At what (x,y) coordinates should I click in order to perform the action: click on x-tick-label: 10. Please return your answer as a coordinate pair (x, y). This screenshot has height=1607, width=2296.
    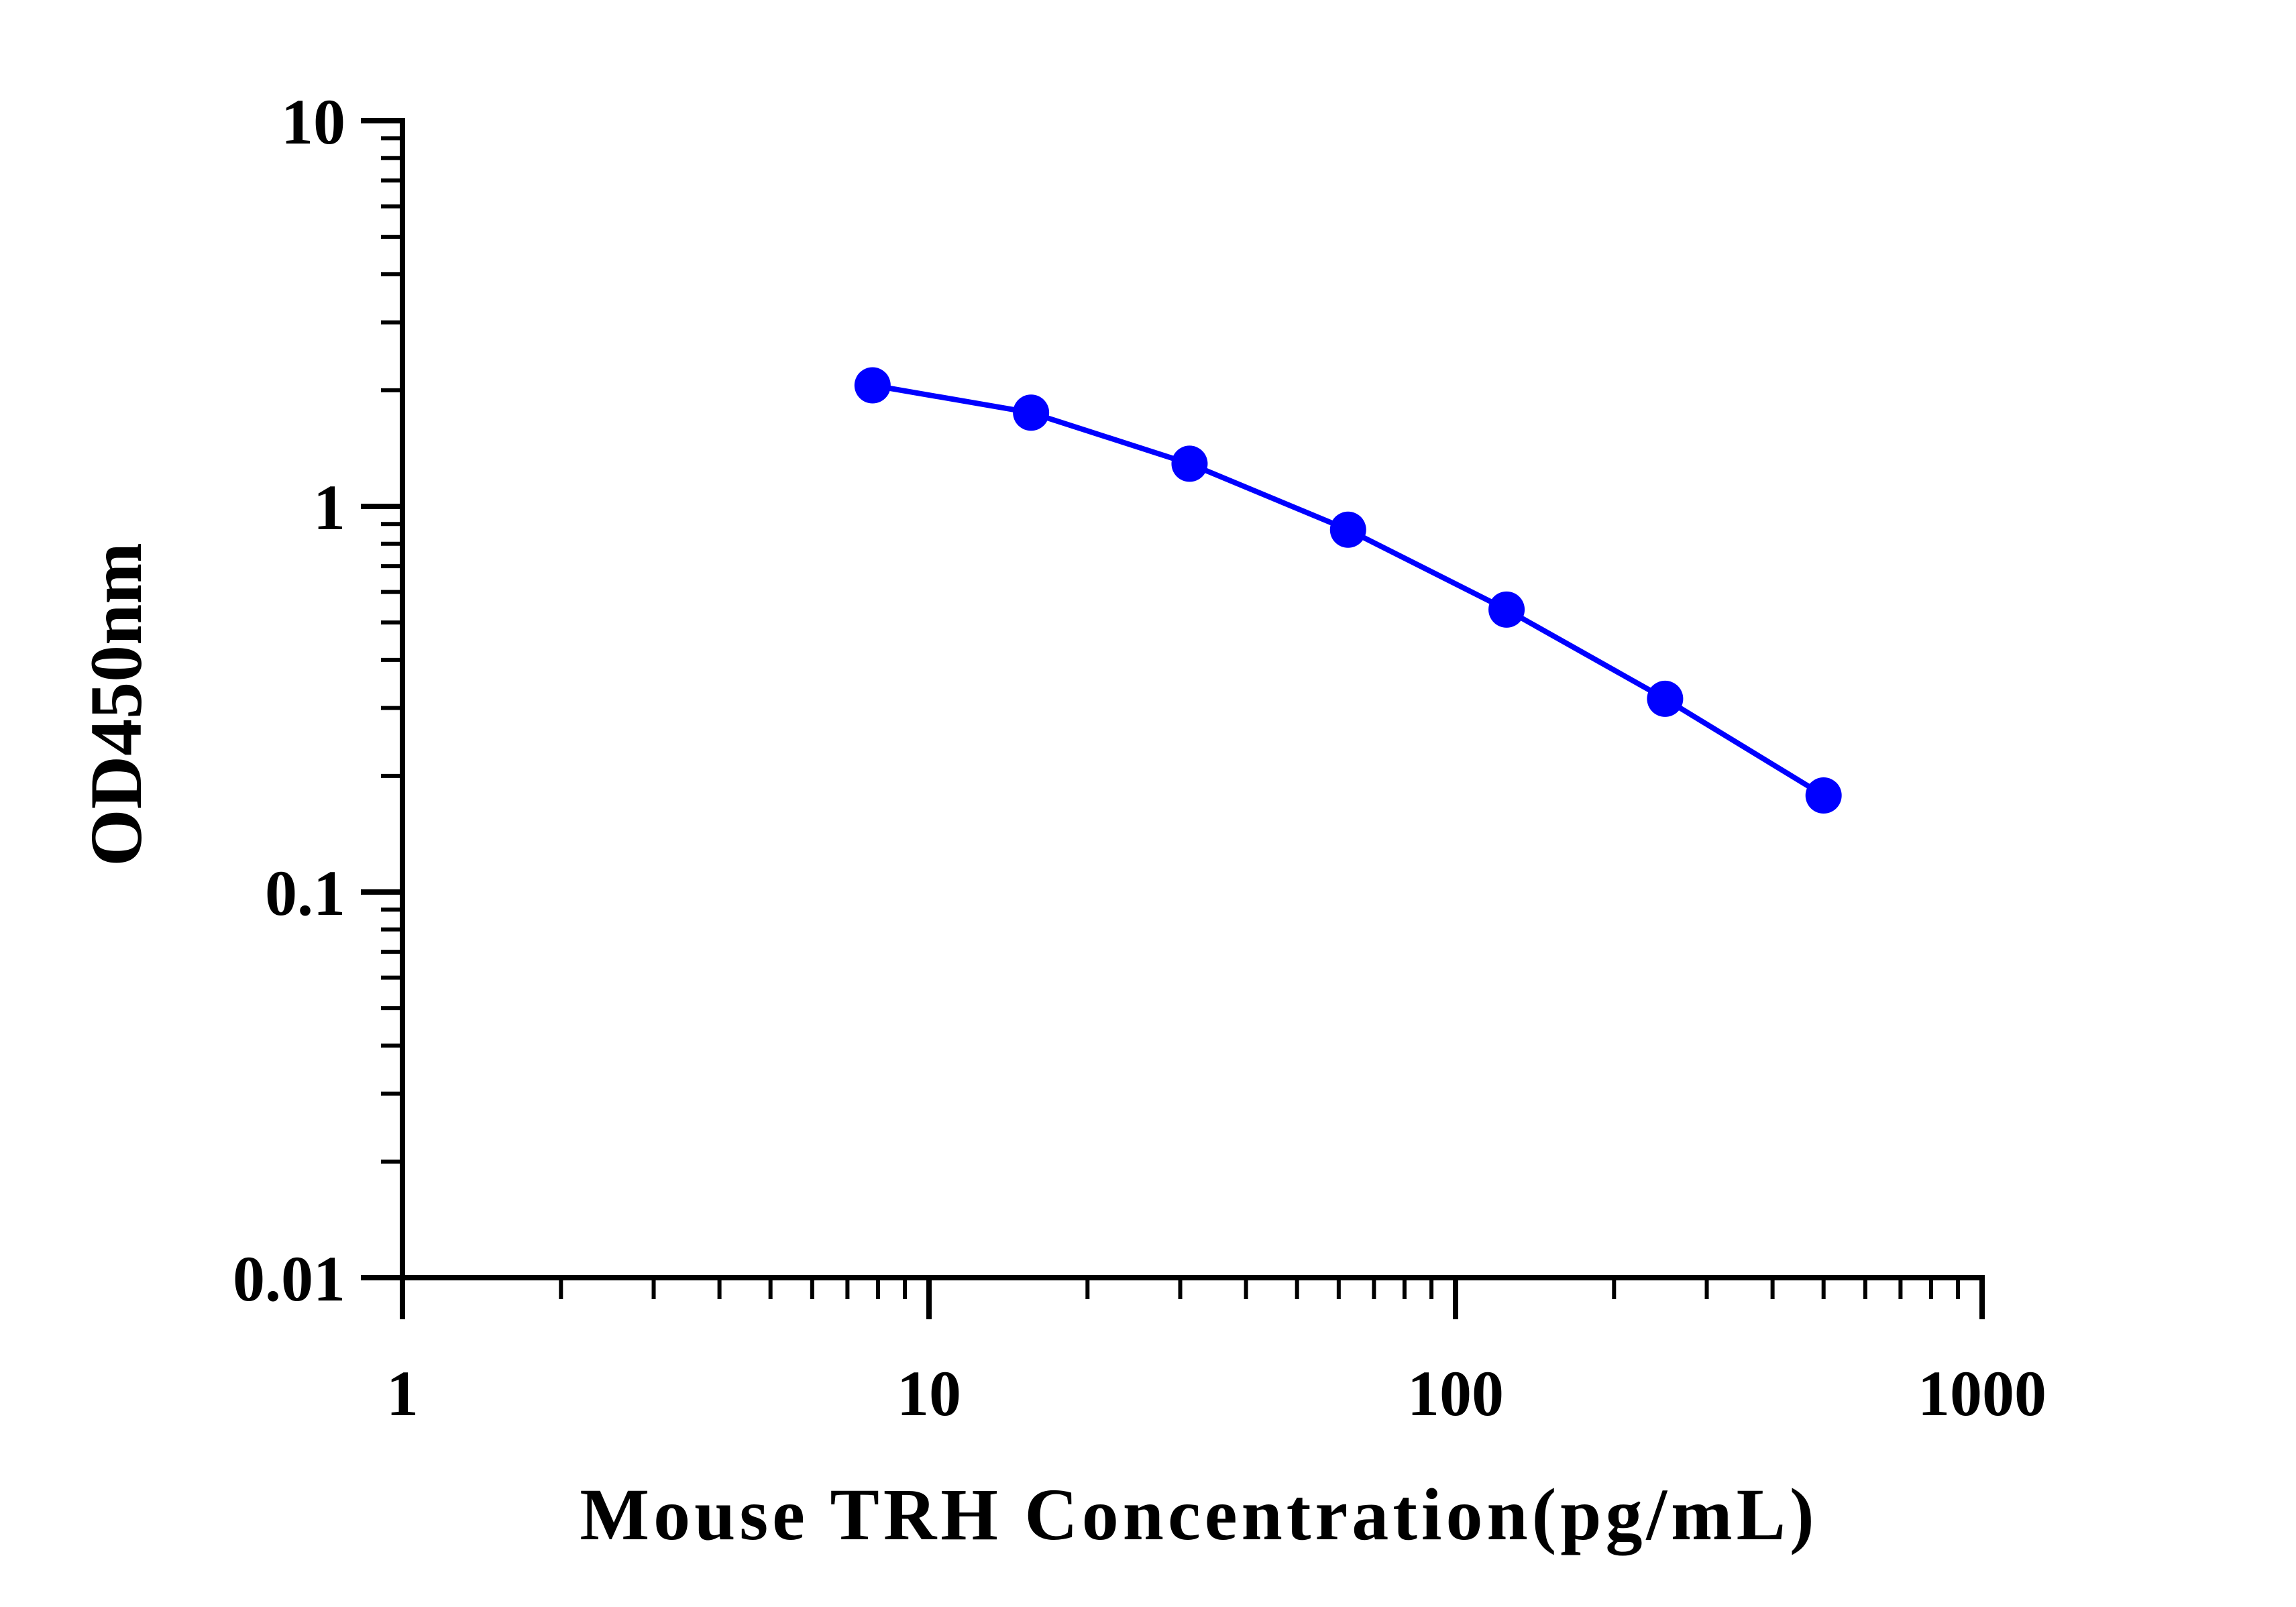
    Looking at the image, I should click on (929, 1393).